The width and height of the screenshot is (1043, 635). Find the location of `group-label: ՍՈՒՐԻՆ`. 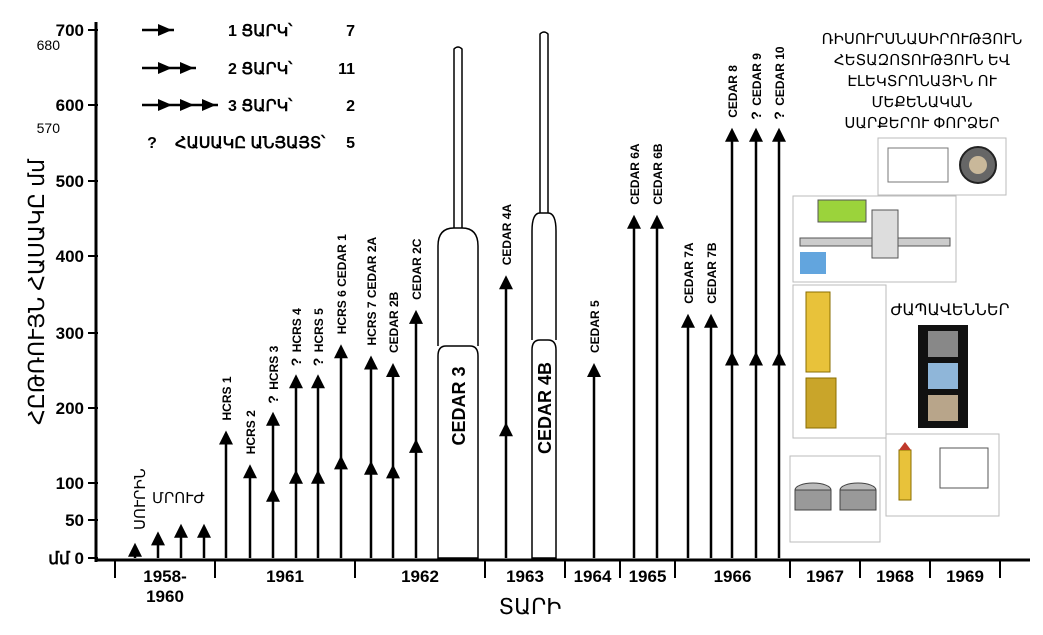

group-label: ՍՈՒՐԻՆ is located at coordinates (140, 499).